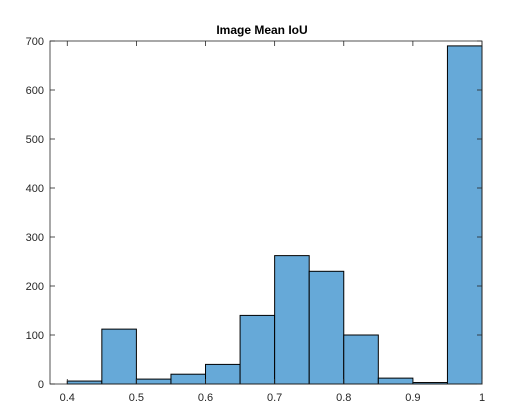  What do you see at coordinates (35, 189) in the screenshot?
I see `y-tick-label: 400` at bounding box center [35, 189].